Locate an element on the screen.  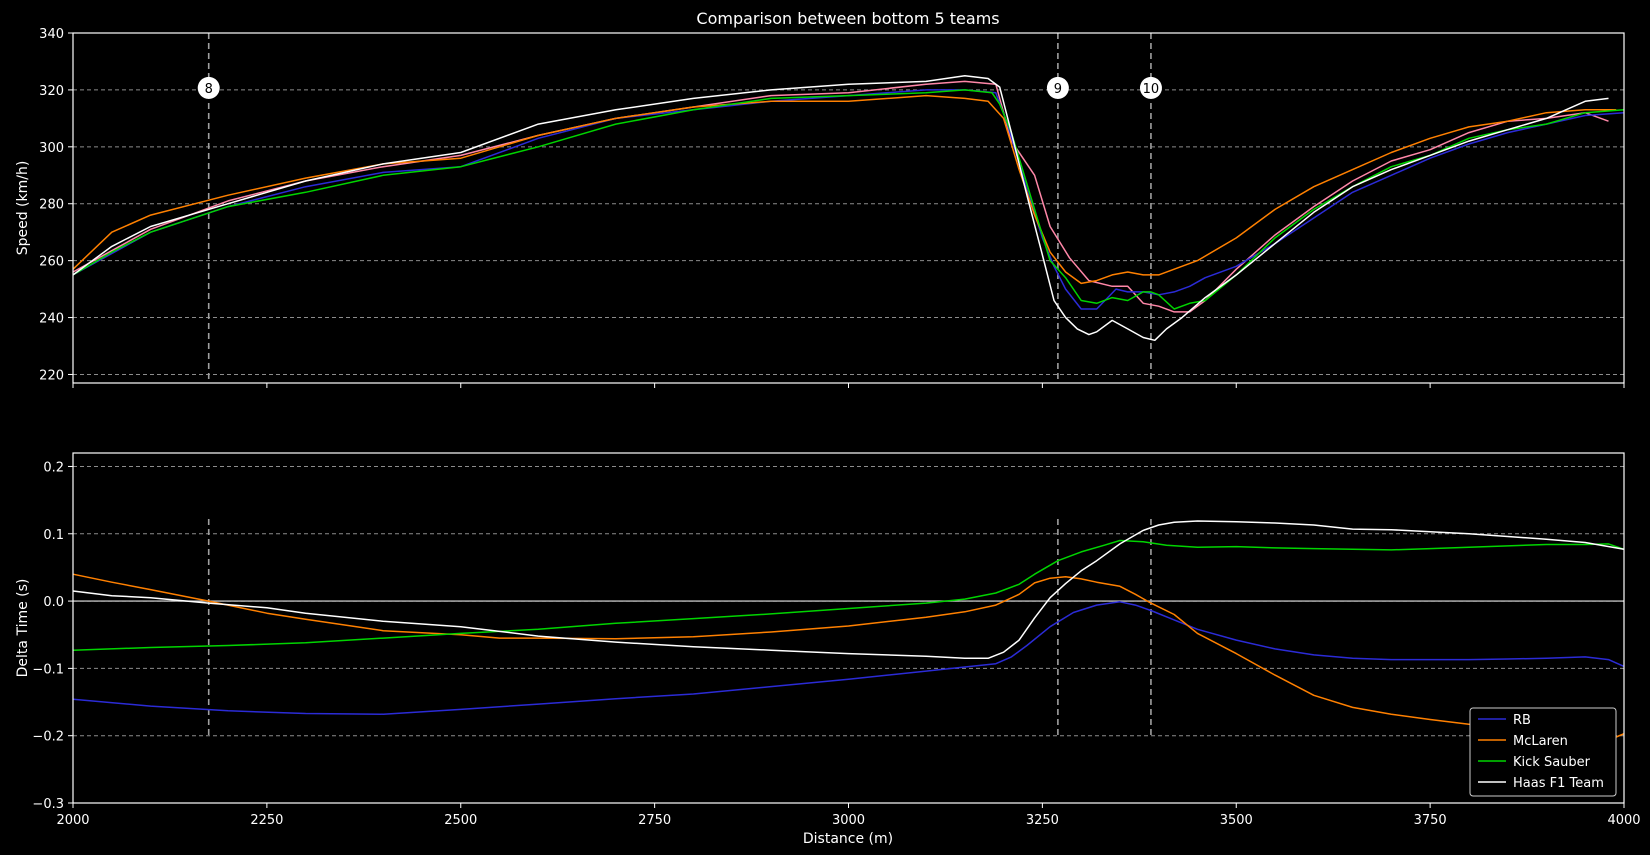
y-tick-label: 0.2 is located at coordinates (53, 467).